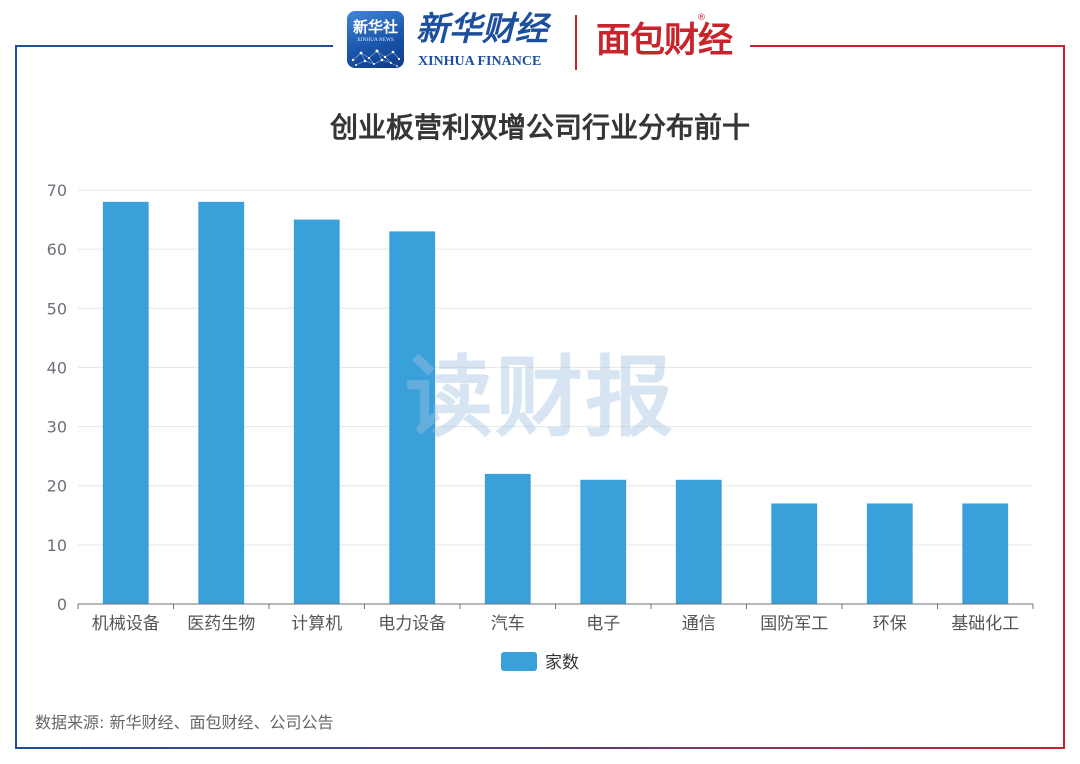 The image size is (1080, 764). Describe the element at coordinates (184, 722) in the screenshot. I see `data-source-note: 数据来源: 新华财经、面包财经、公司公告` at that location.